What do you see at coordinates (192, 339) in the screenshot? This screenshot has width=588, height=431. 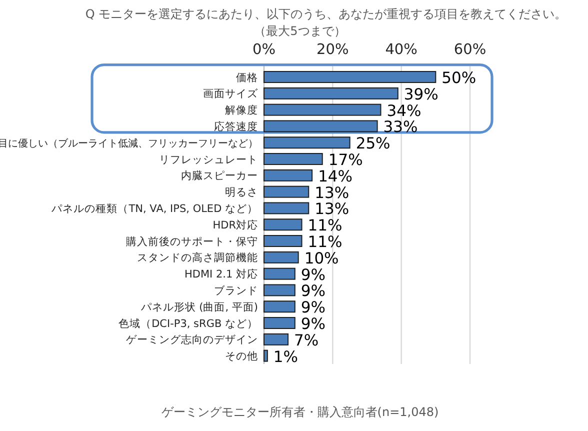 I see `y-tick-label: ゲーミング志向のデザイン` at bounding box center [192, 339].